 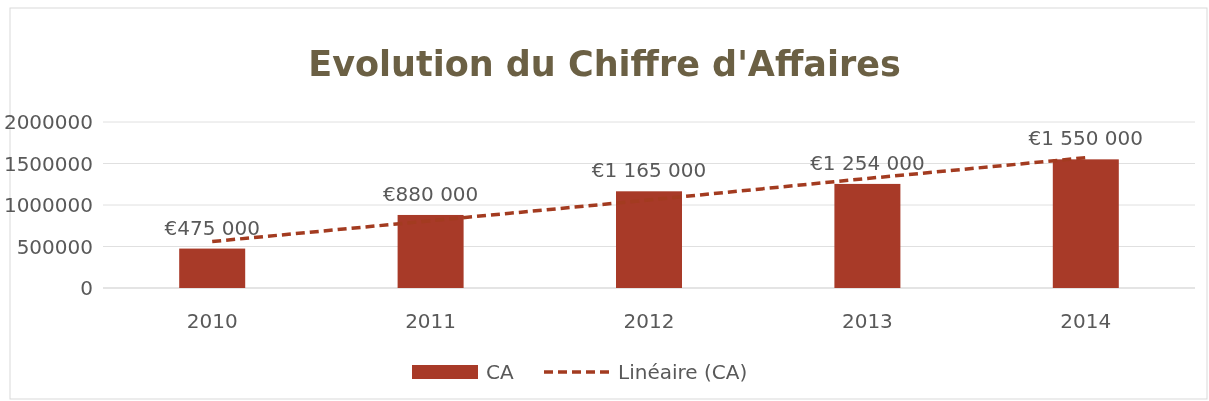 I want to click on x-tick-label: 2013, so click(x=867, y=321).